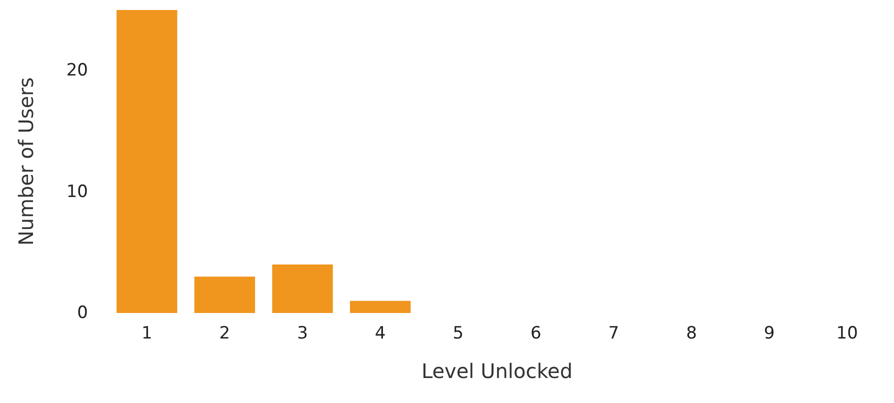 The width and height of the screenshot is (894, 403). What do you see at coordinates (458, 334) in the screenshot?
I see `x-tick-label: 5` at bounding box center [458, 334].